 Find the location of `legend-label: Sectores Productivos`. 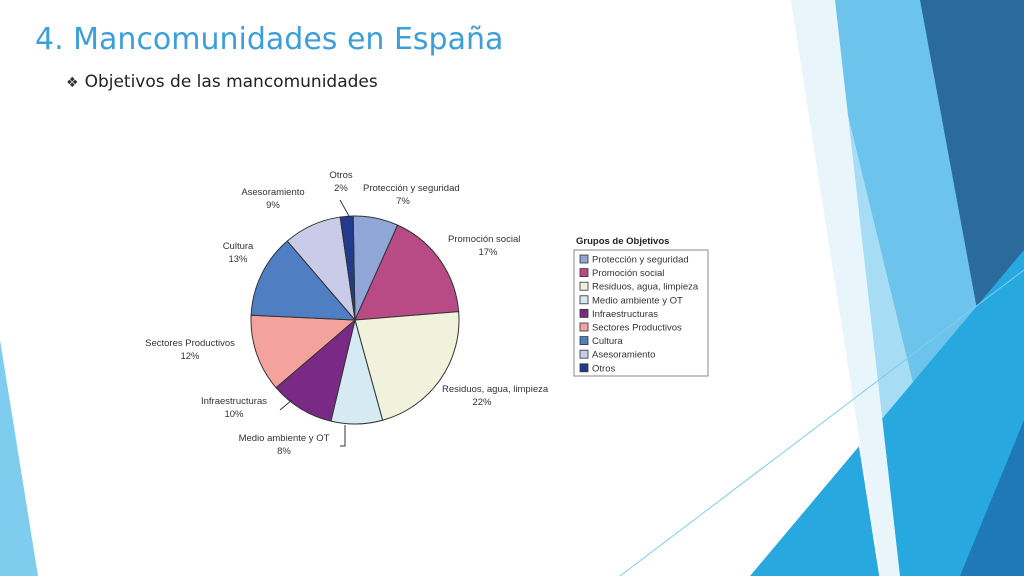

legend-label: Sectores Productivos is located at coordinates (637, 328).